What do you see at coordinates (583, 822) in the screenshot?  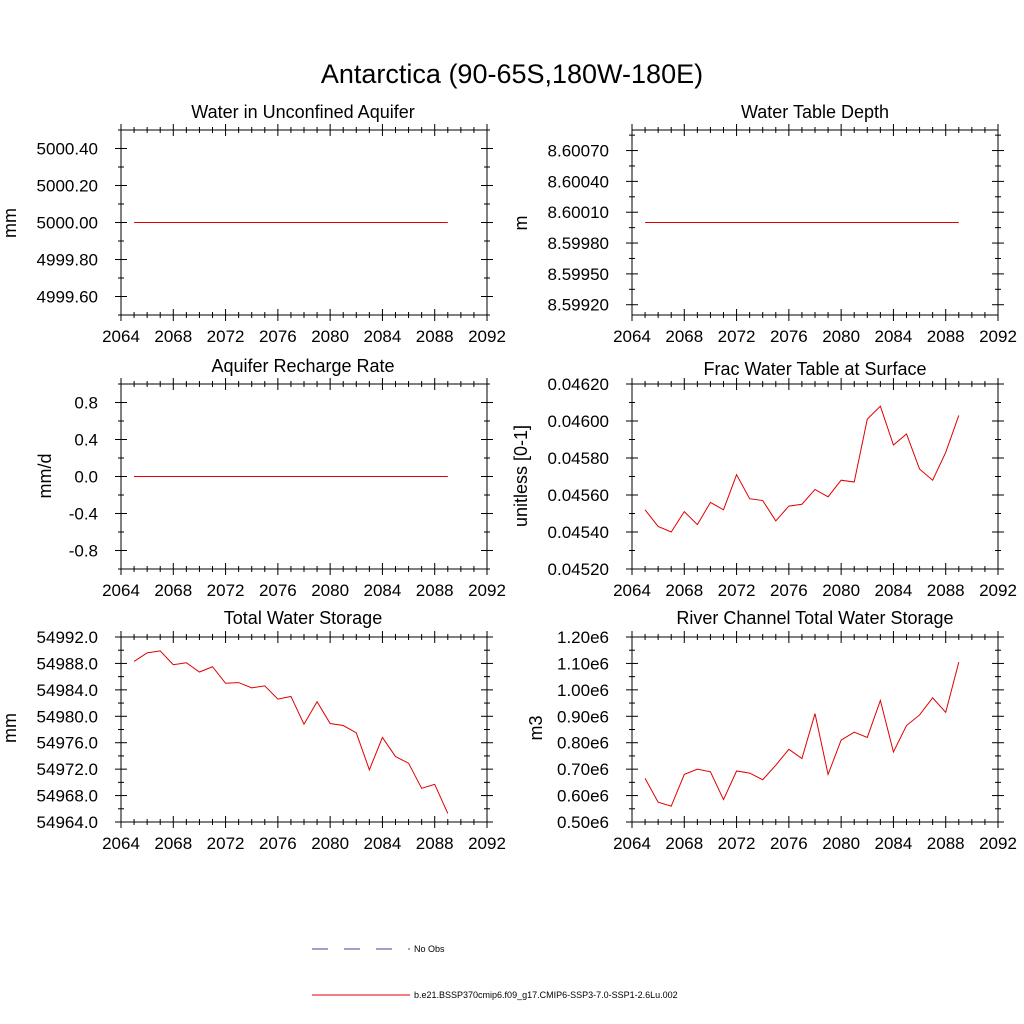 I see `y-tick-label: 0.50e6` at bounding box center [583, 822].